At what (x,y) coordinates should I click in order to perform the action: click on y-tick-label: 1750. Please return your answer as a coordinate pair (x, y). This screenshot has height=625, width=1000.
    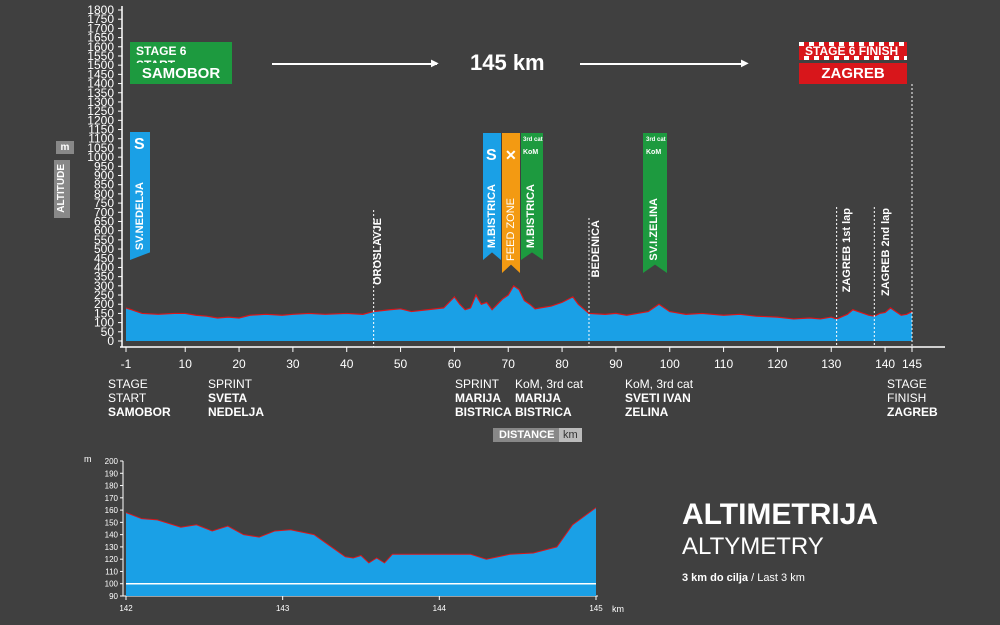
    Looking at the image, I should click on (100, 19).